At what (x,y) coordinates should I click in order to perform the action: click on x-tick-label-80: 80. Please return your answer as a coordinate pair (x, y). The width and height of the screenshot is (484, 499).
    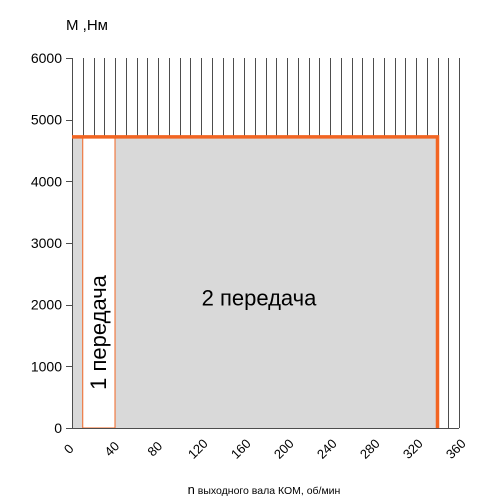
    Looking at the image, I should click on (154, 448).